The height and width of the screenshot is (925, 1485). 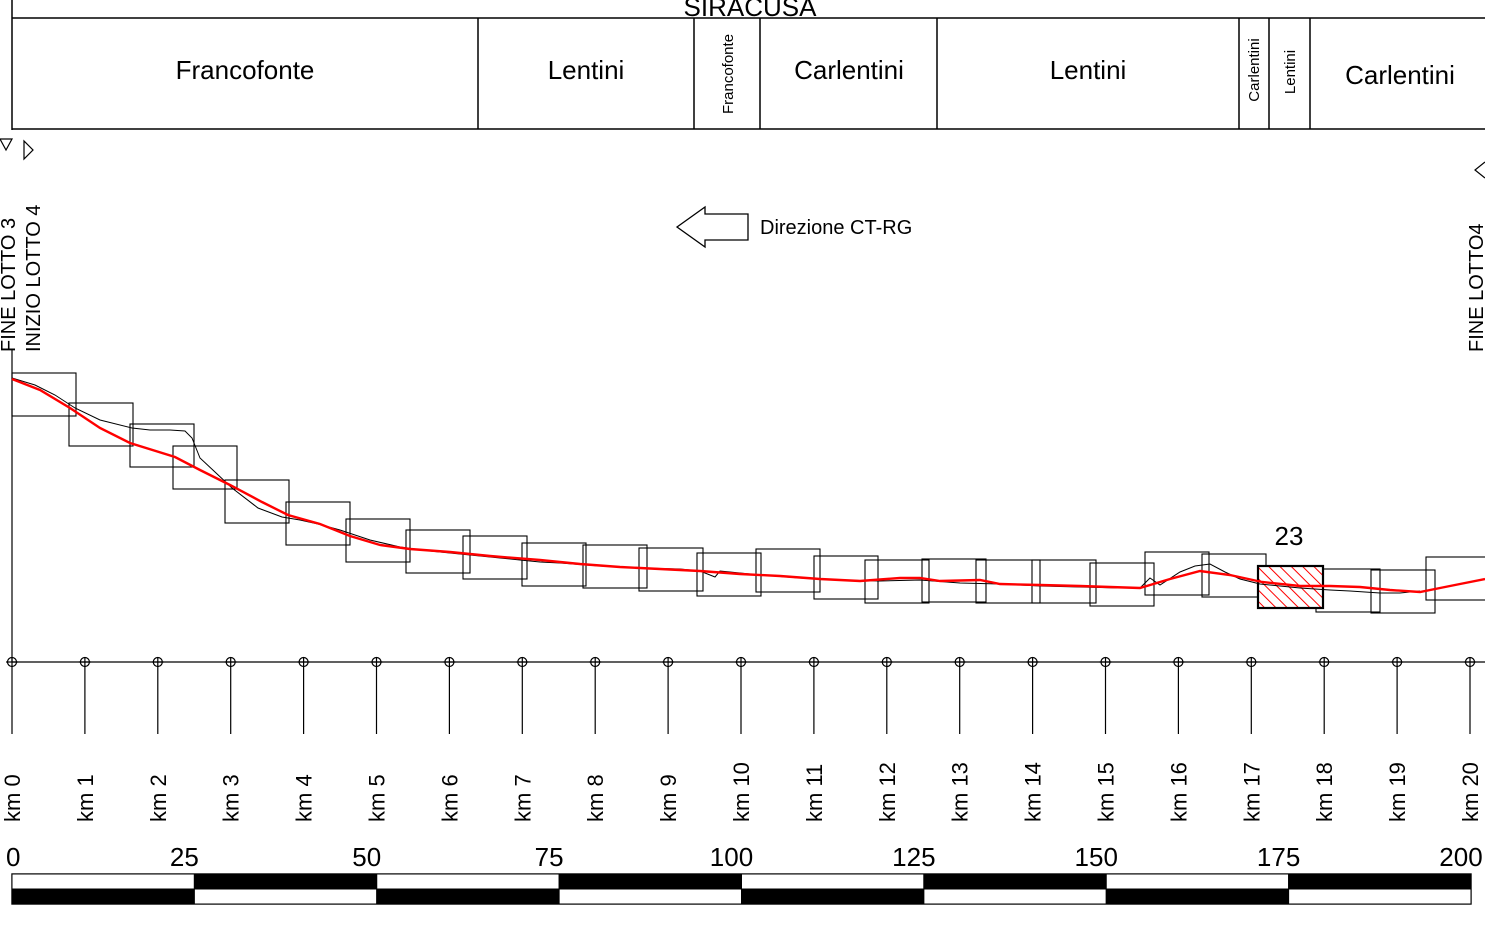 I want to click on direction-indicator: Direzione CT-RG, so click(x=793, y=227).